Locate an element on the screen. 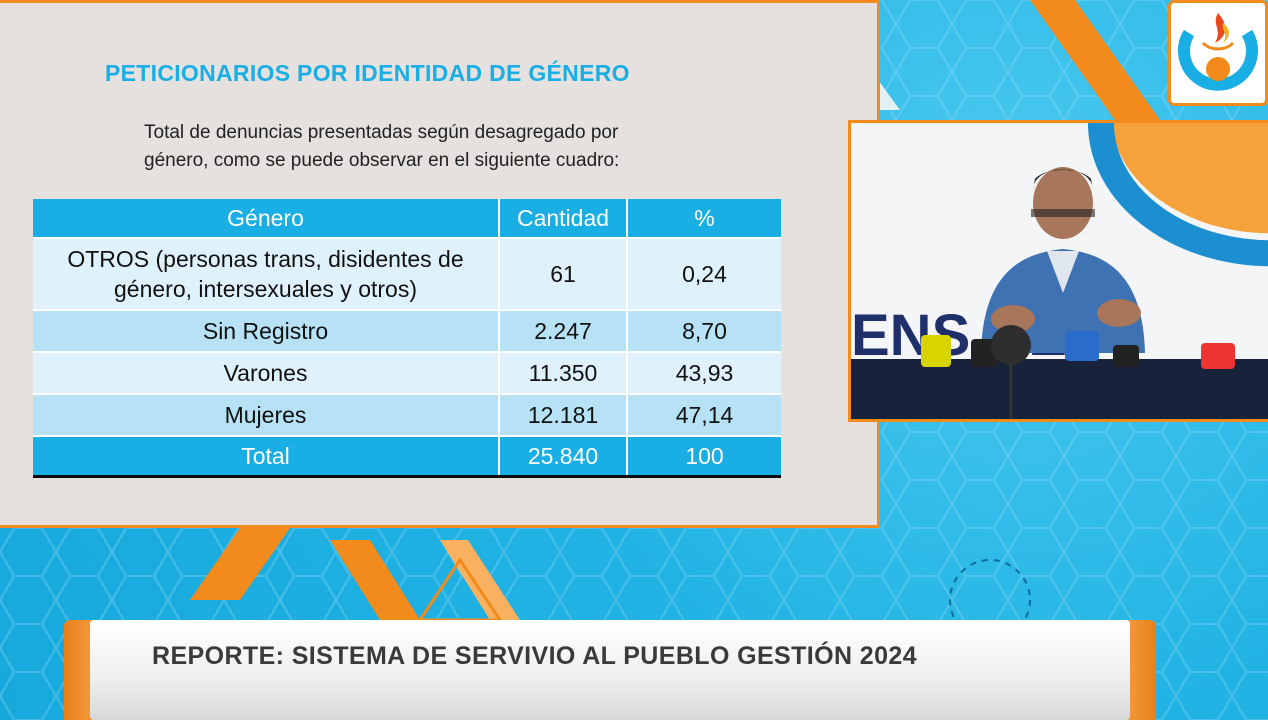 The image size is (1268, 720). table-row: Mujeres 12.181 47,14 is located at coordinates (407, 414).